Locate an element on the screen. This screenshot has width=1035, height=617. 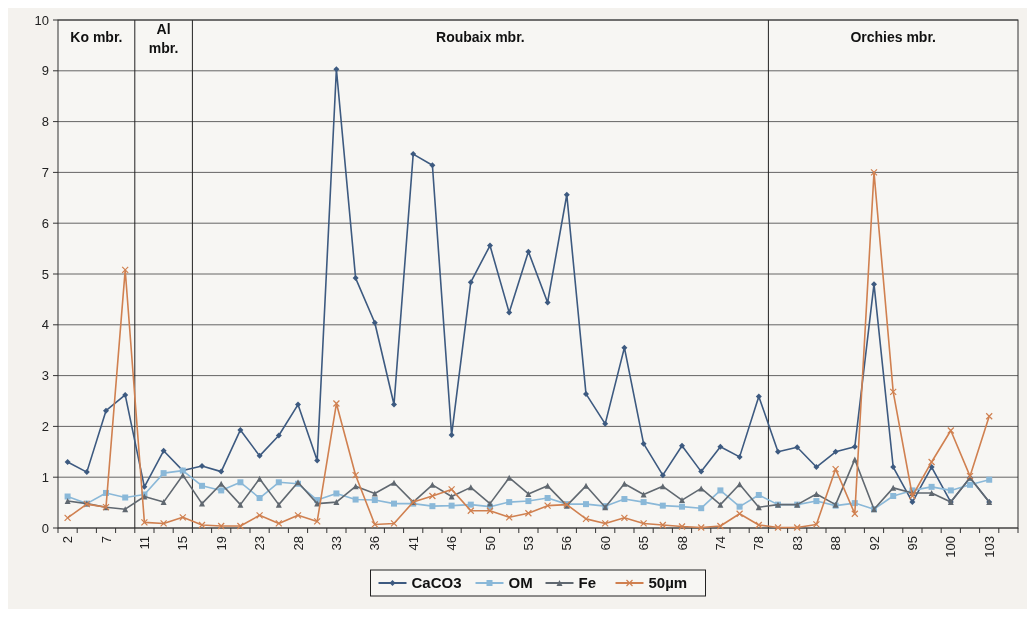
x-tick-label: 36 is located at coordinates (375, 543).